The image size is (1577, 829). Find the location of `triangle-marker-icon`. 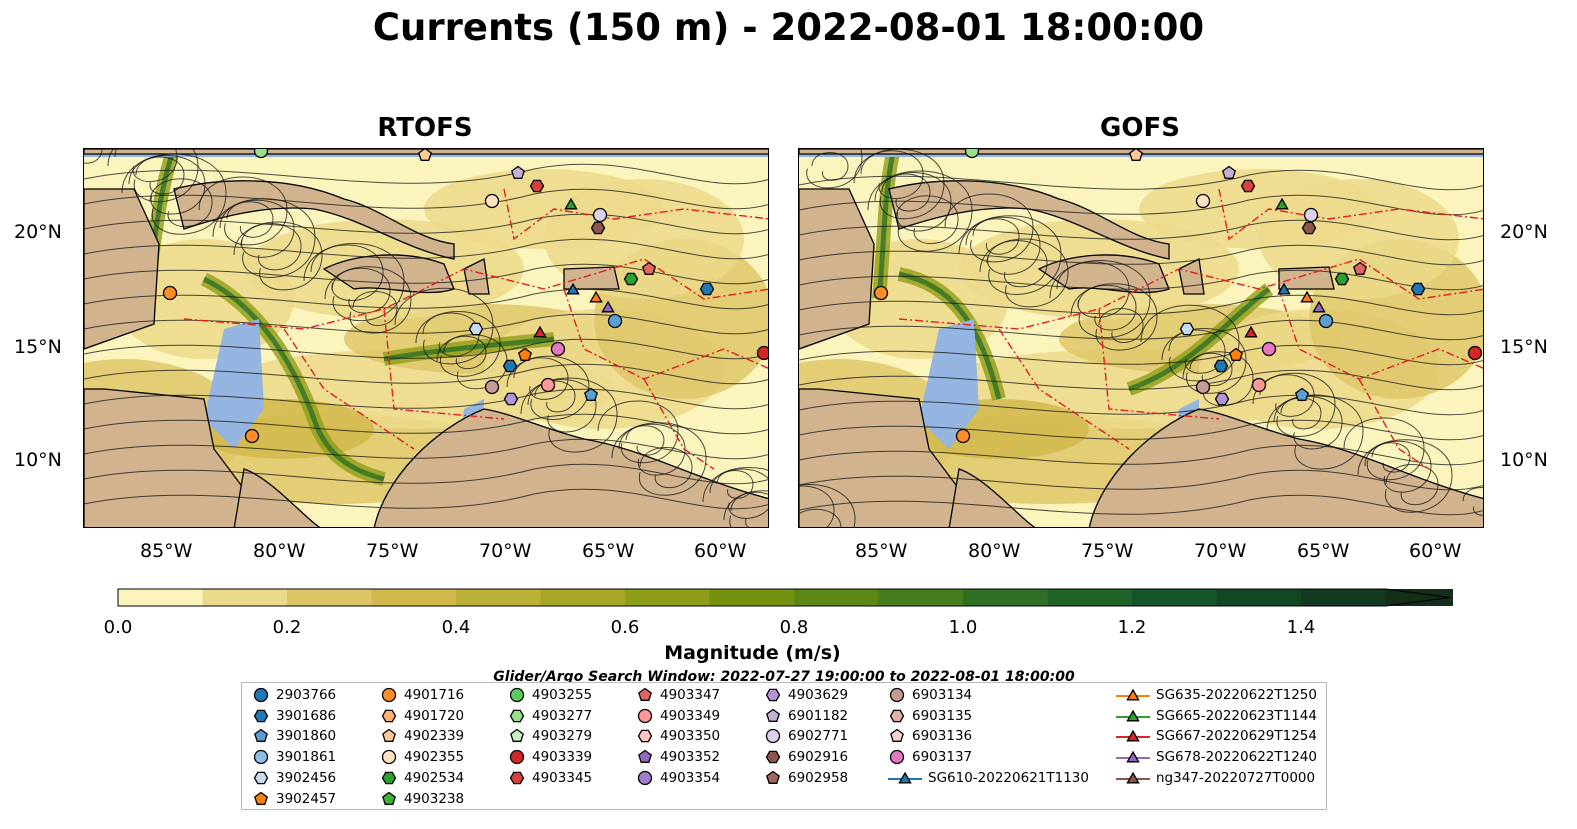

triangle-marker-icon is located at coordinates (905, 777).